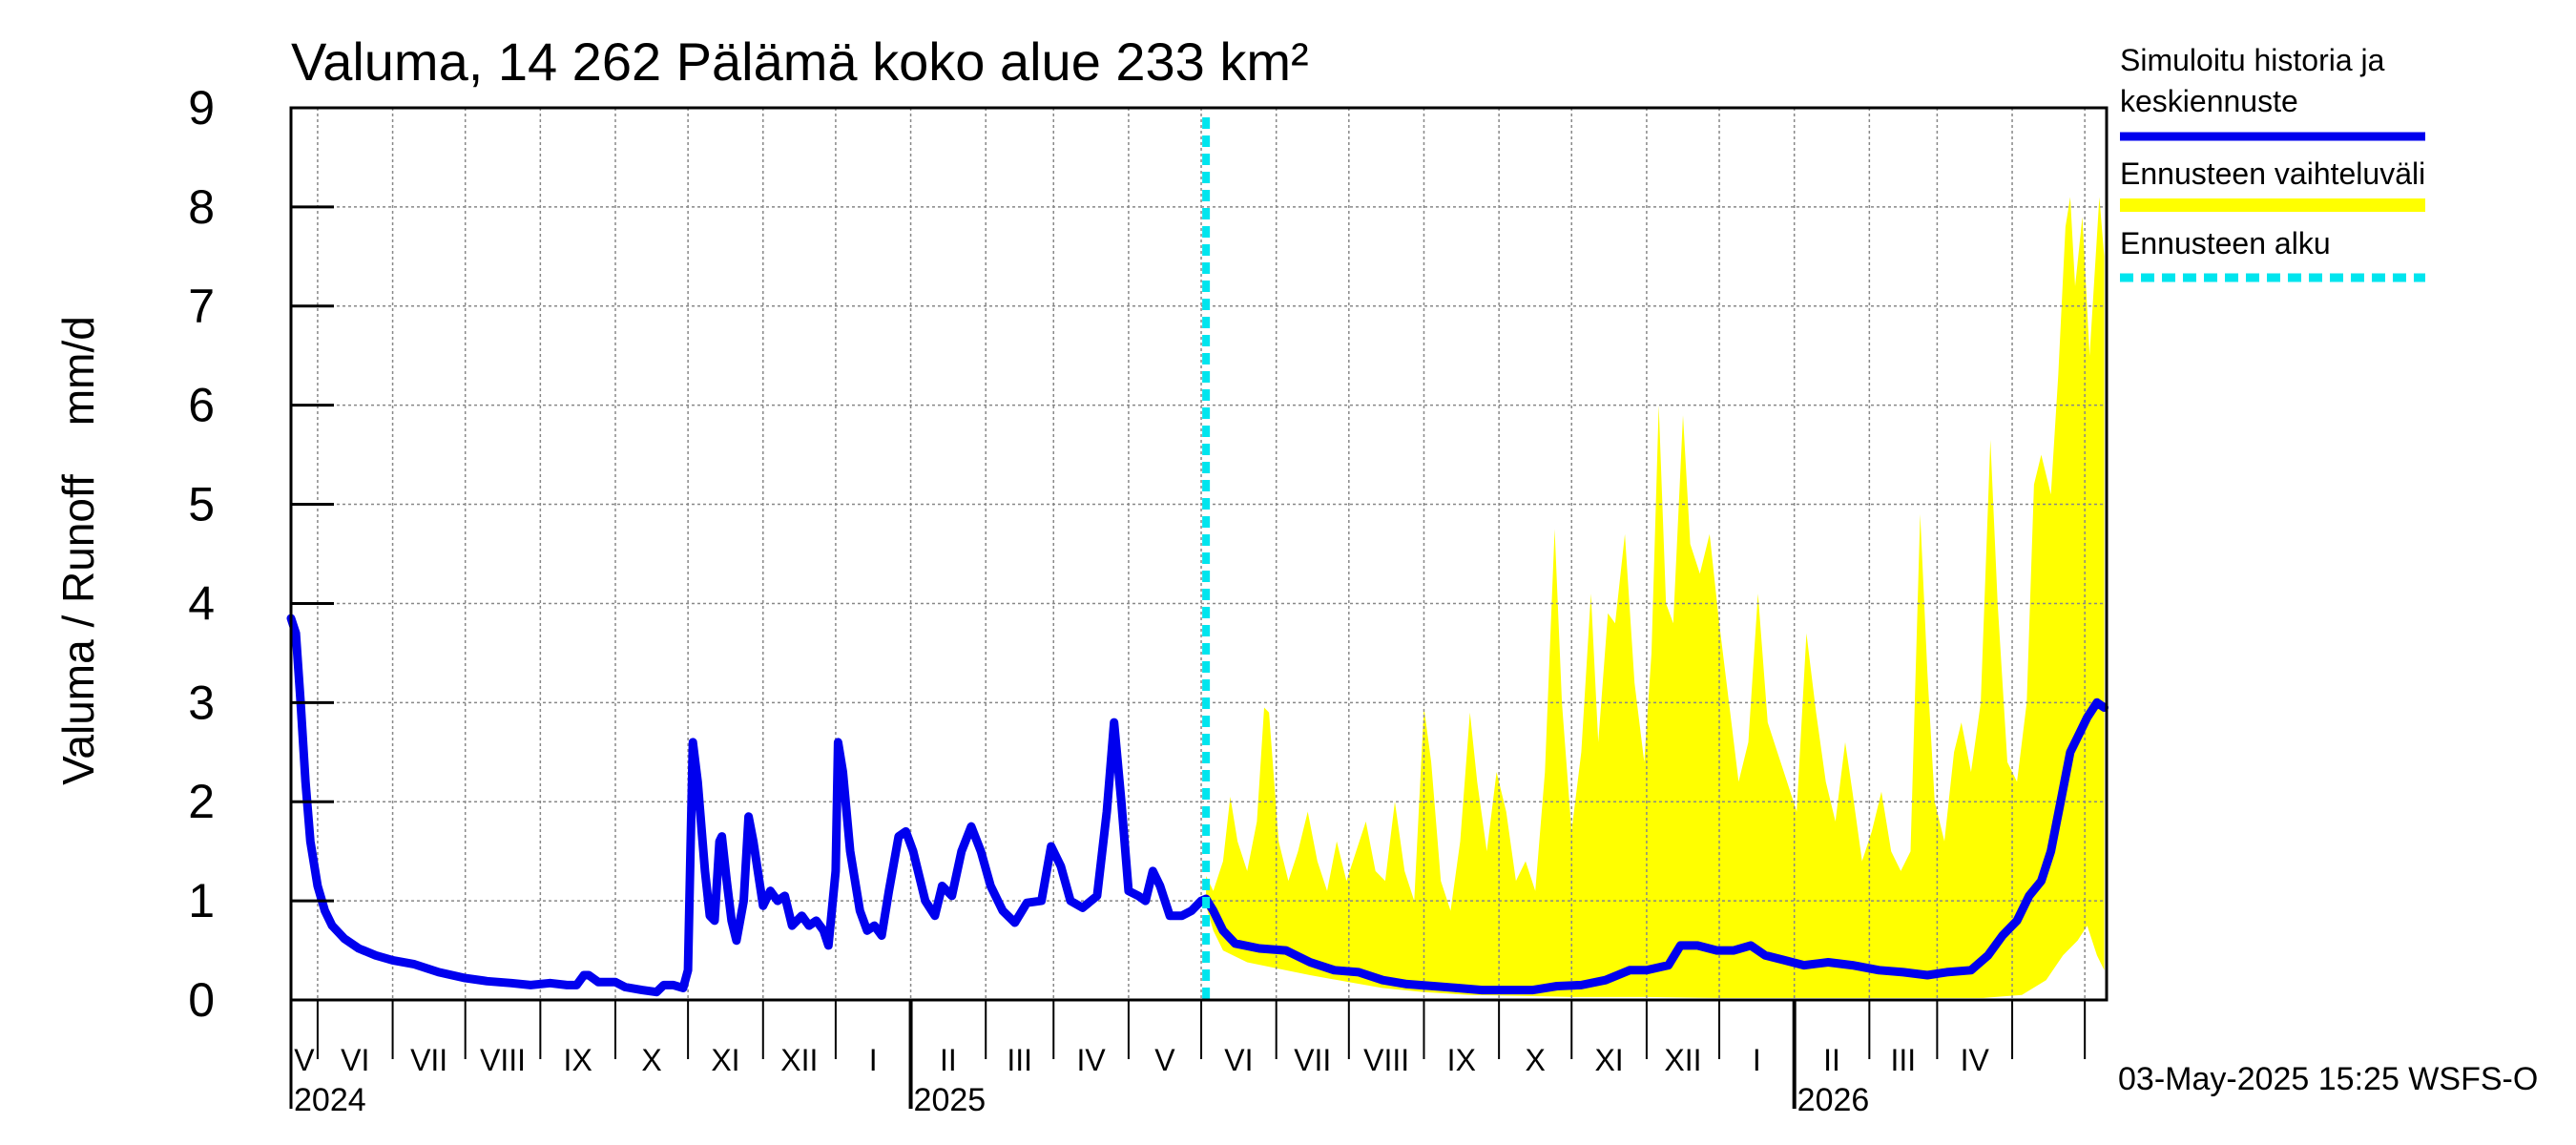 The image size is (2576, 1145). I want to click on y-tick-label: 7, so click(201, 307).